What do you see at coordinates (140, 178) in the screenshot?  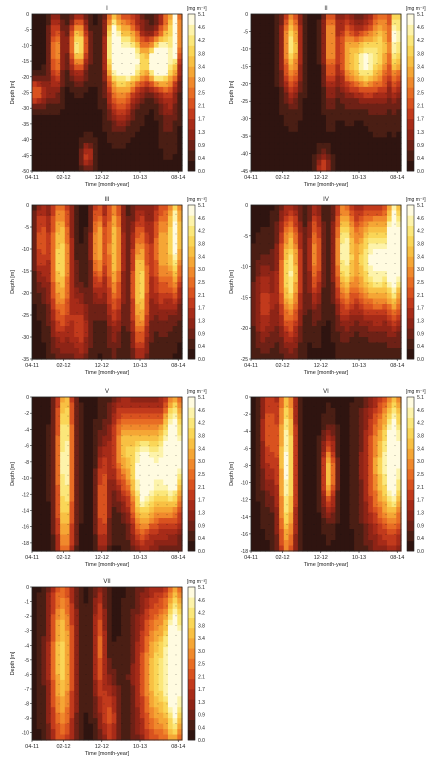 I see `x-tick-label: 10-13` at bounding box center [140, 178].